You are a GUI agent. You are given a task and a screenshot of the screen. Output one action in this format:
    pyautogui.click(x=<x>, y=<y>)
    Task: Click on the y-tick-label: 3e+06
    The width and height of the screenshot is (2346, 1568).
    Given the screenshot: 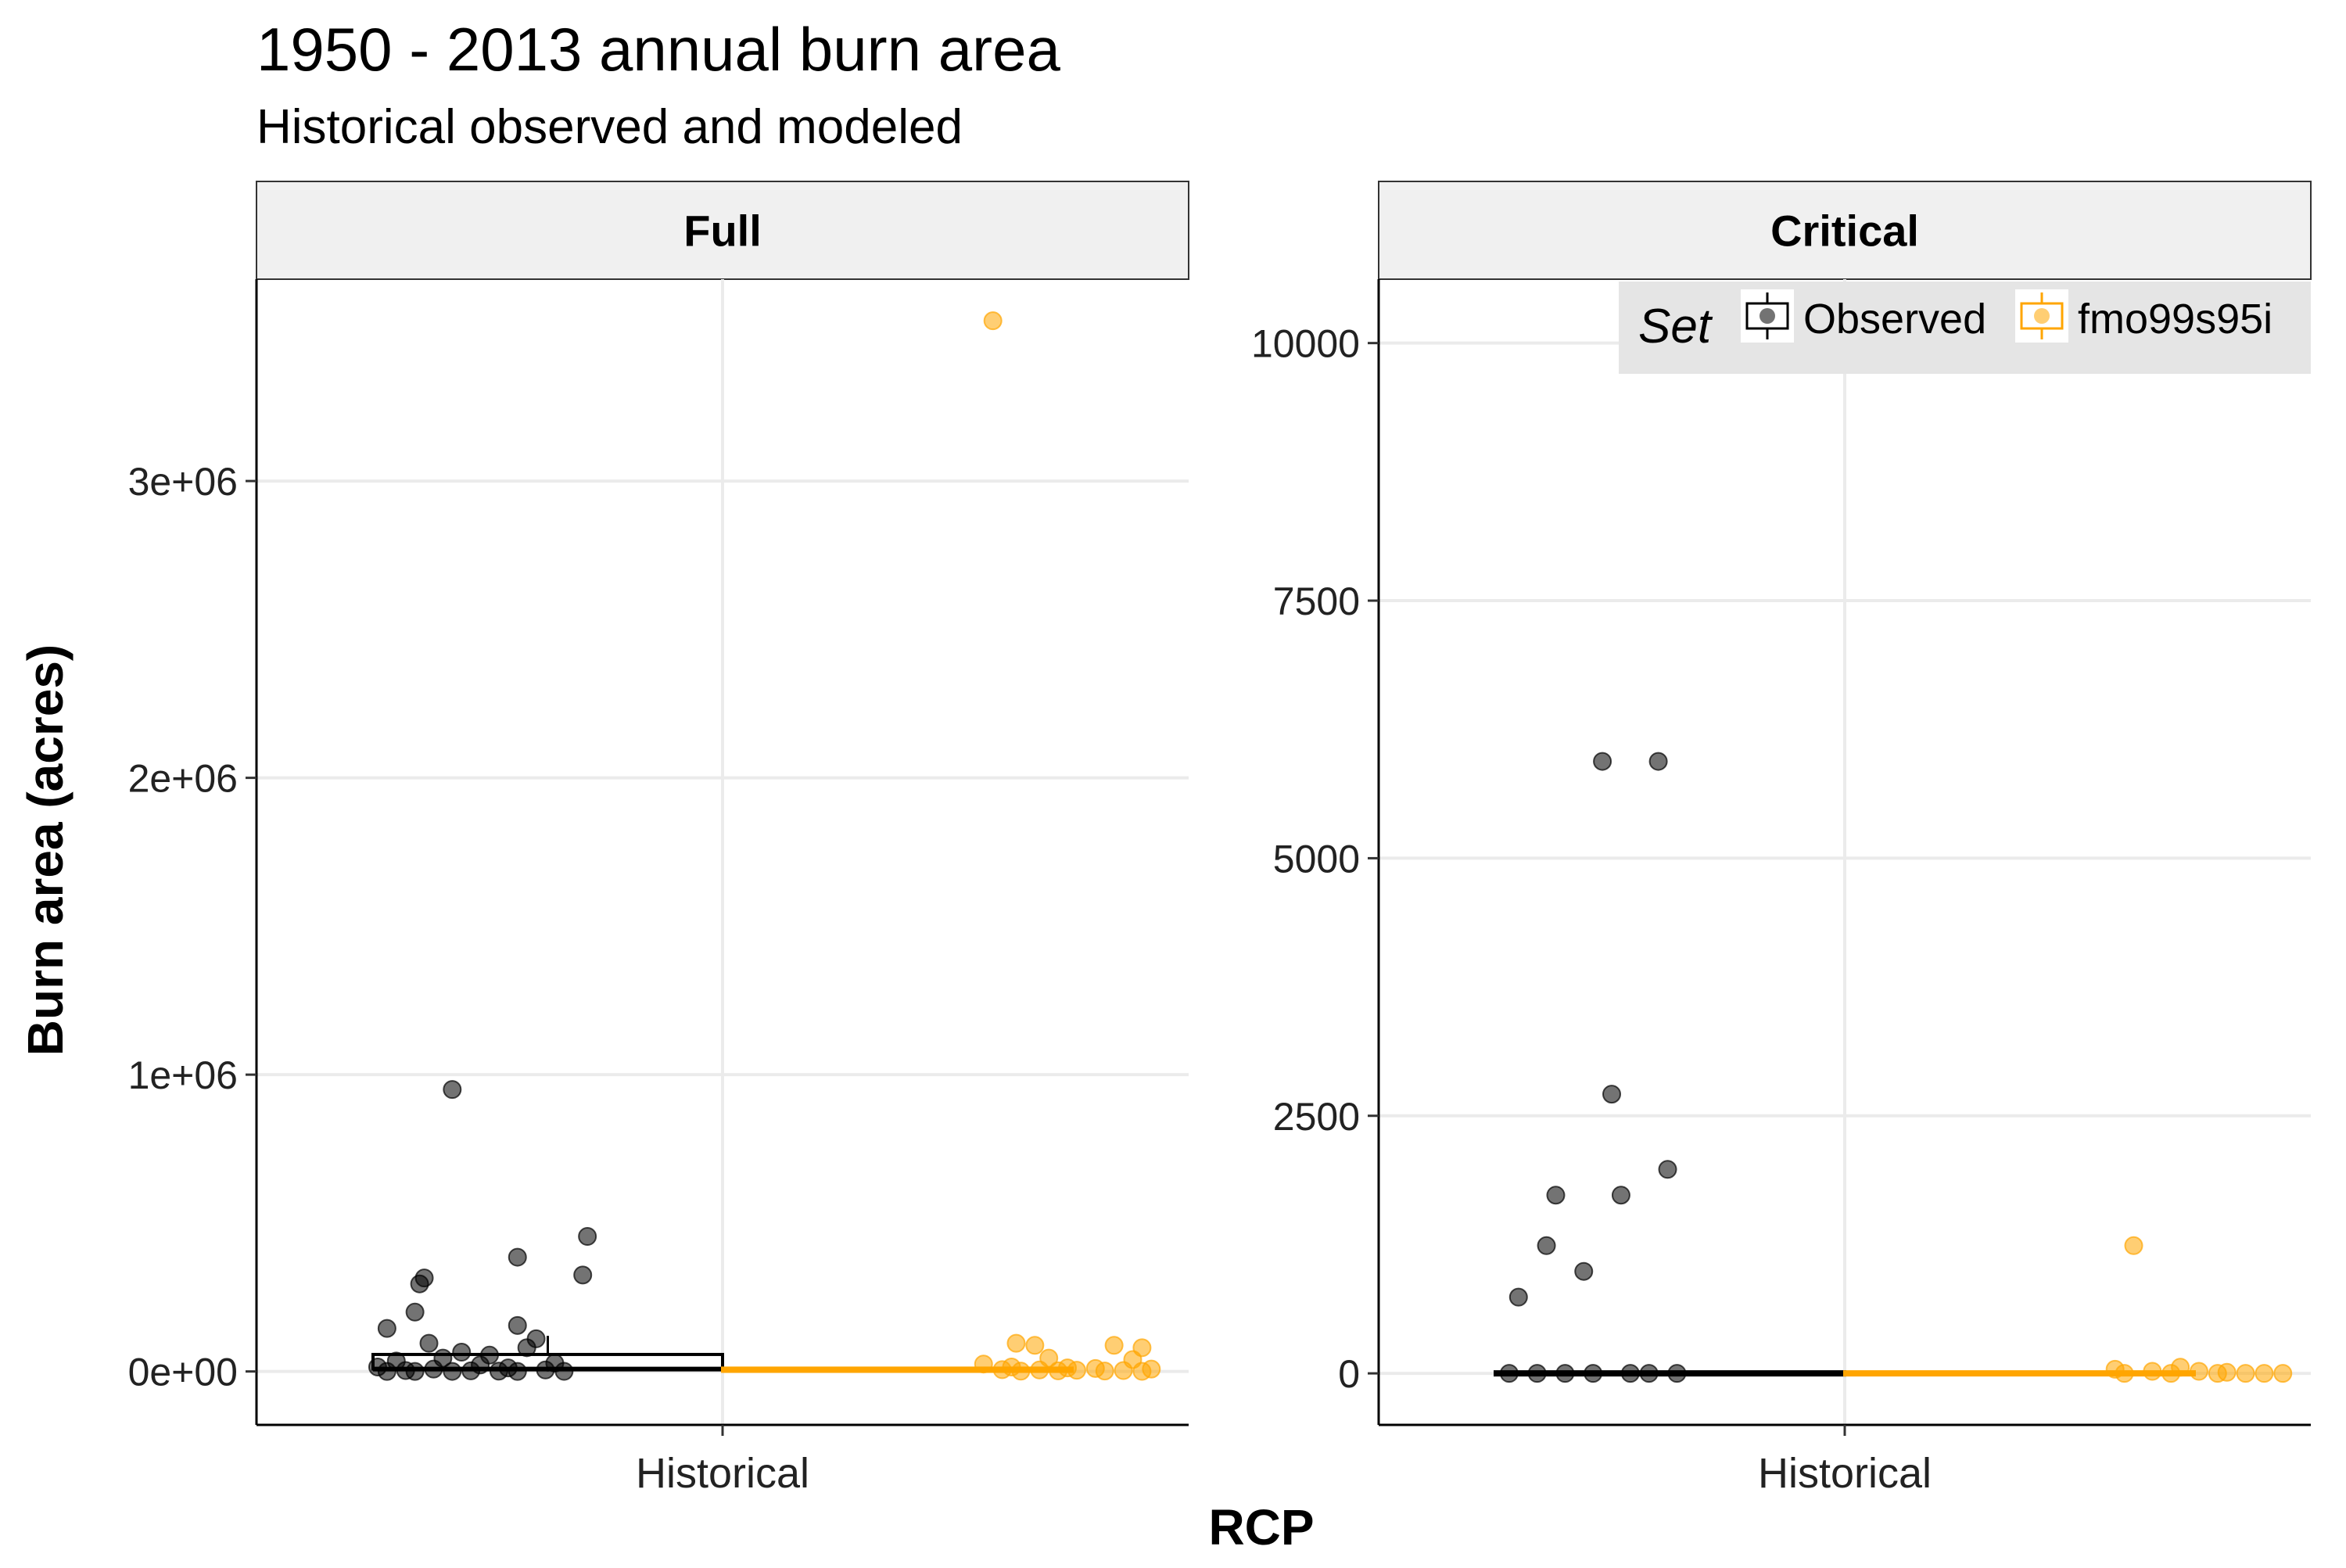 What is the action you would take?
    pyautogui.click(x=183, y=482)
    